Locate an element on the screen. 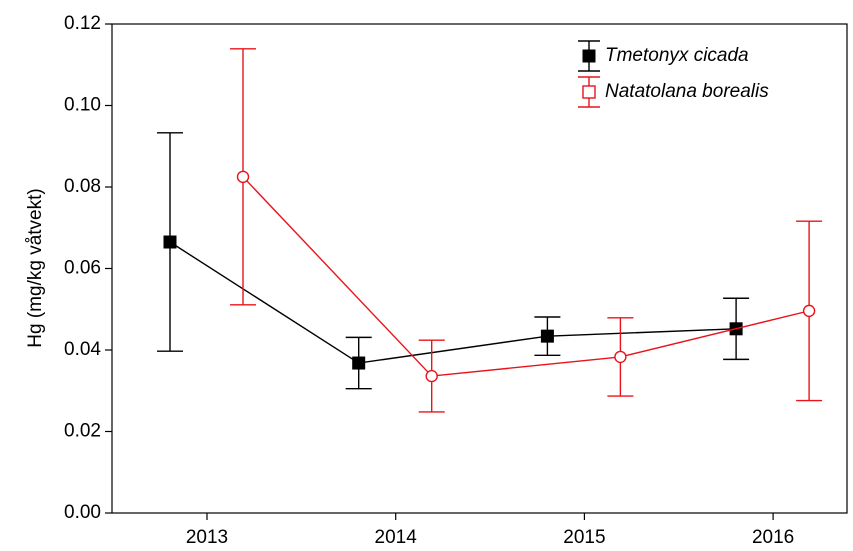 The width and height of the screenshot is (853, 551). legend-label: Natatolana borealis is located at coordinates (687, 91).